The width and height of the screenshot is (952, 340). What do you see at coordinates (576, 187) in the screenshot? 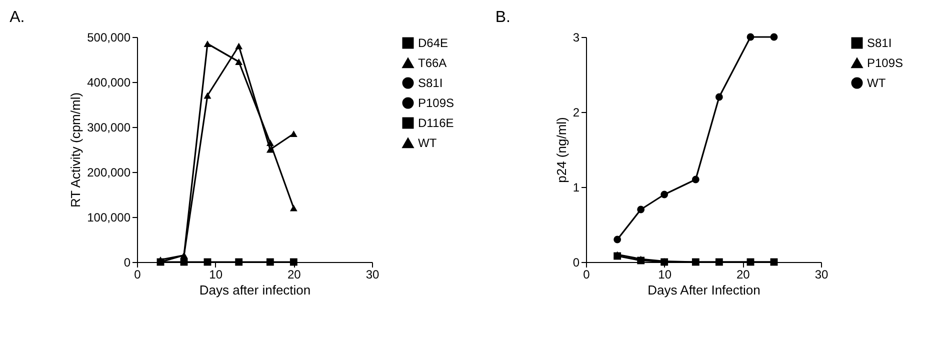
I see `y-tick-label: 1` at bounding box center [576, 187].